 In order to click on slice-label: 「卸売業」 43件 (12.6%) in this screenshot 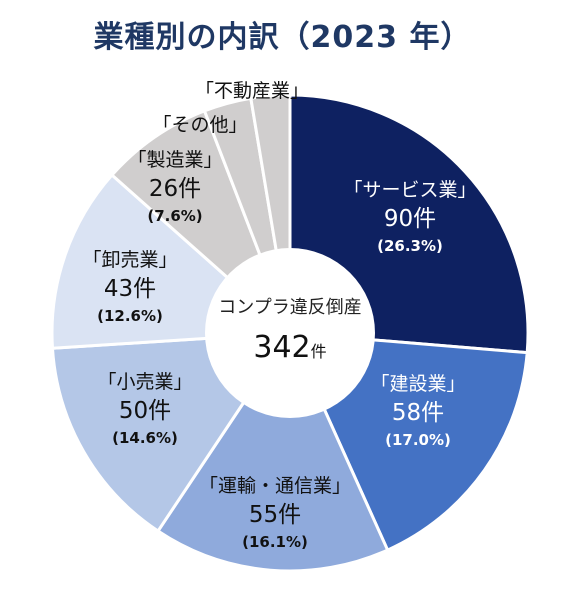, I will do `click(129, 287)`.